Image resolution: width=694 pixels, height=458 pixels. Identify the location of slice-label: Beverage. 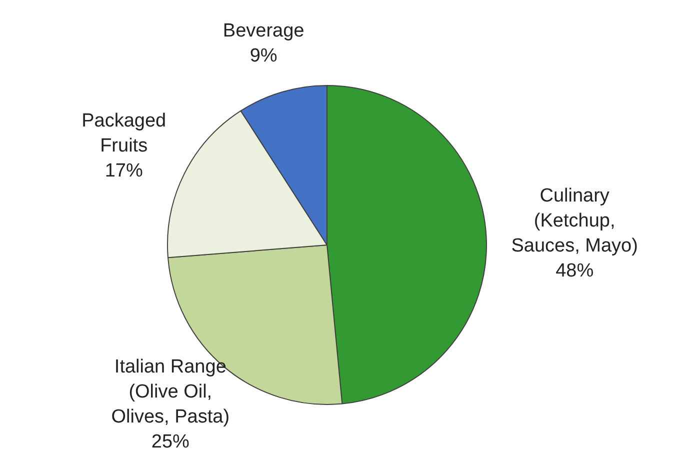
(263, 31).